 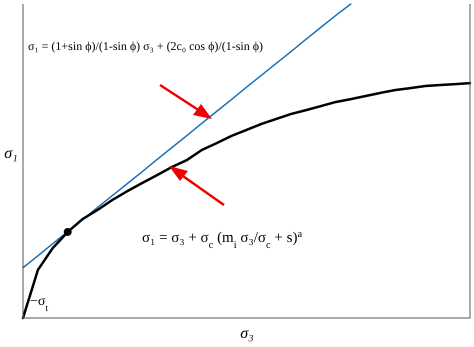 What do you see at coordinates (11, 153) in the screenshot?
I see `y-axis-title: σ₁` at bounding box center [11, 153].